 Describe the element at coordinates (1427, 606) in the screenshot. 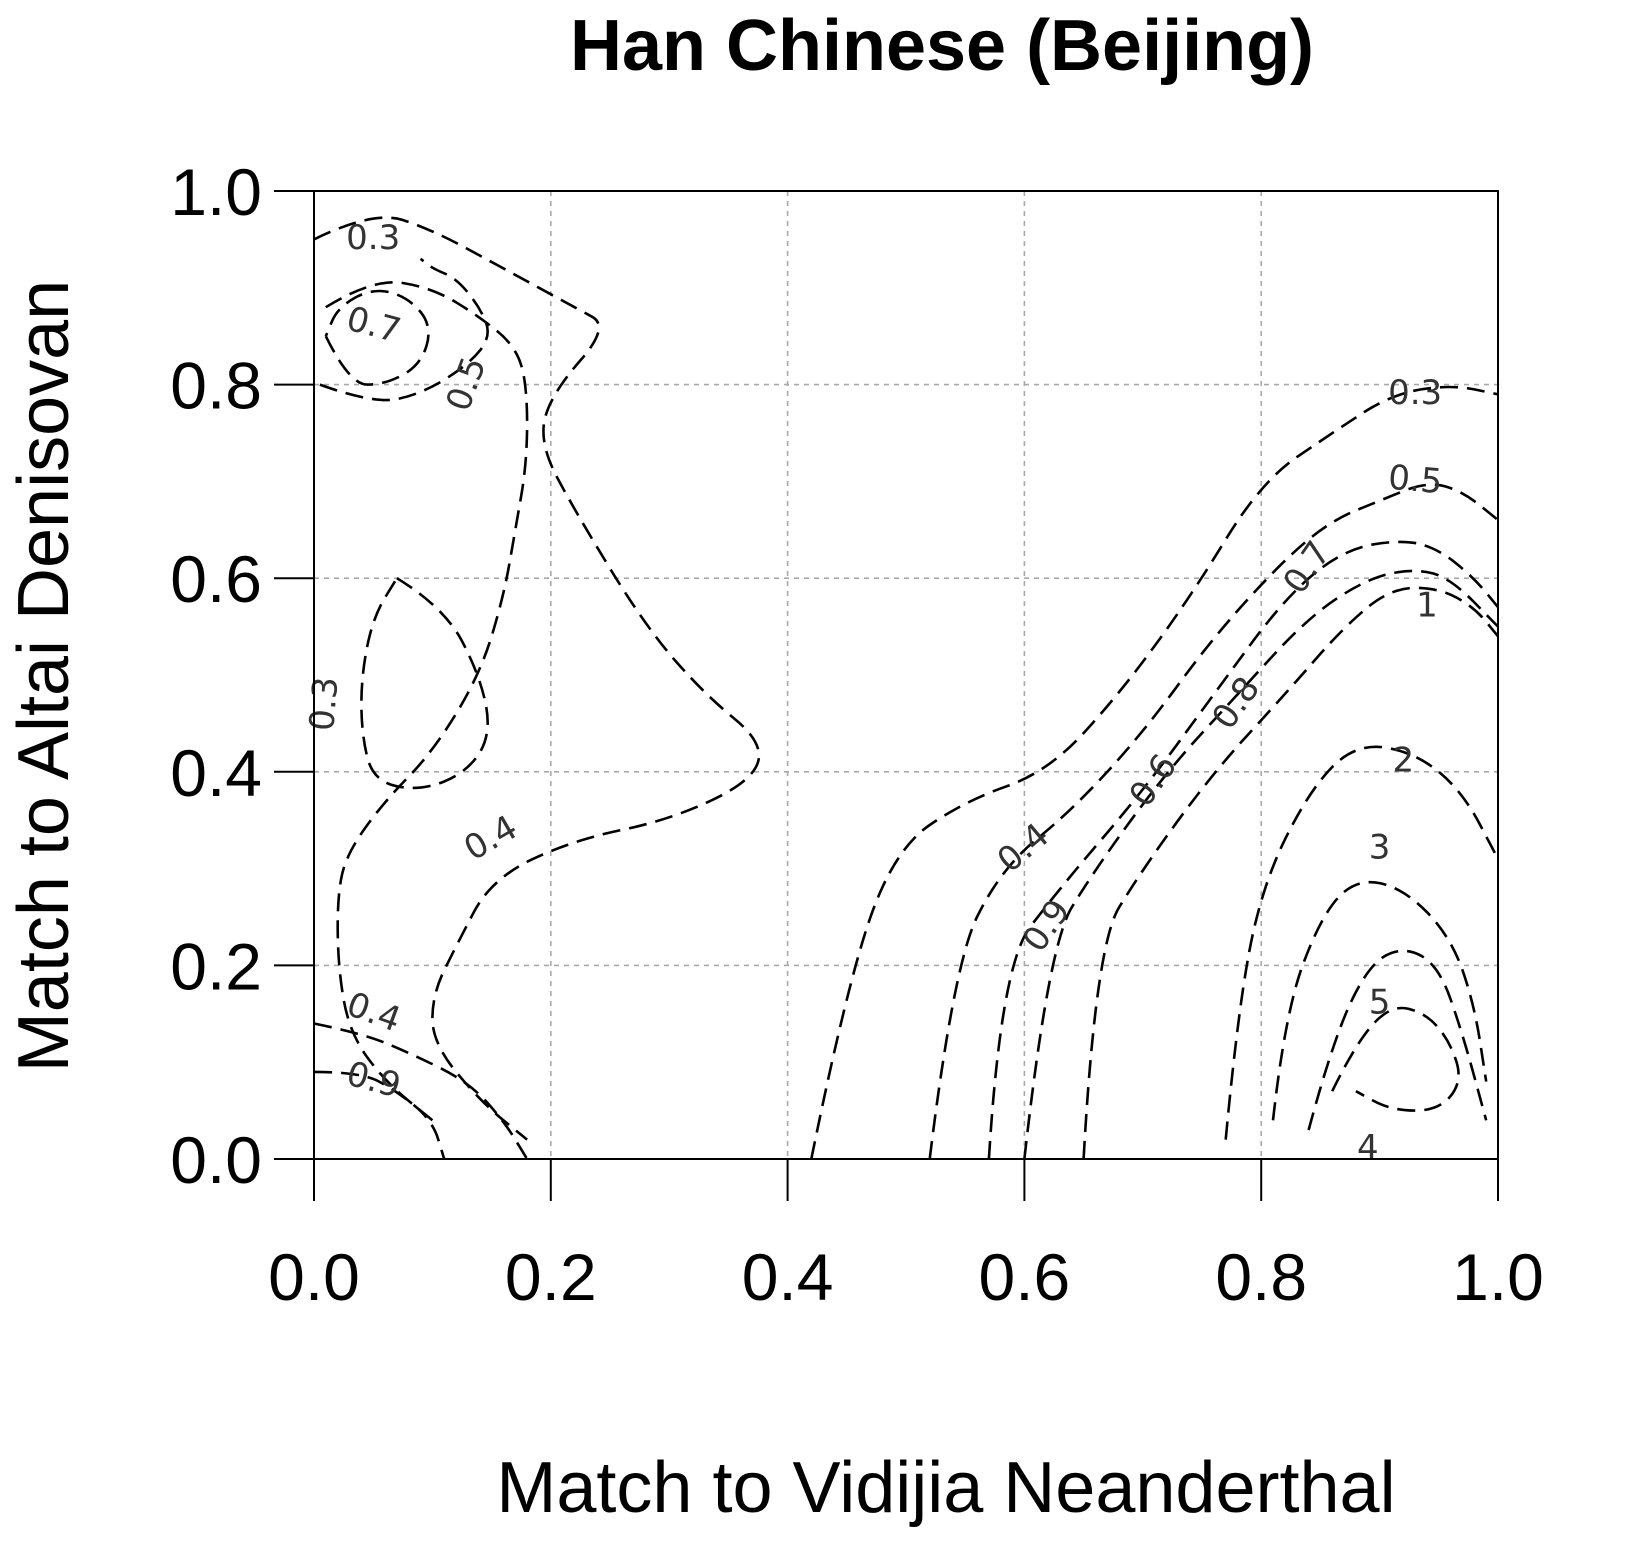

I see `contour-label: 1` at that location.